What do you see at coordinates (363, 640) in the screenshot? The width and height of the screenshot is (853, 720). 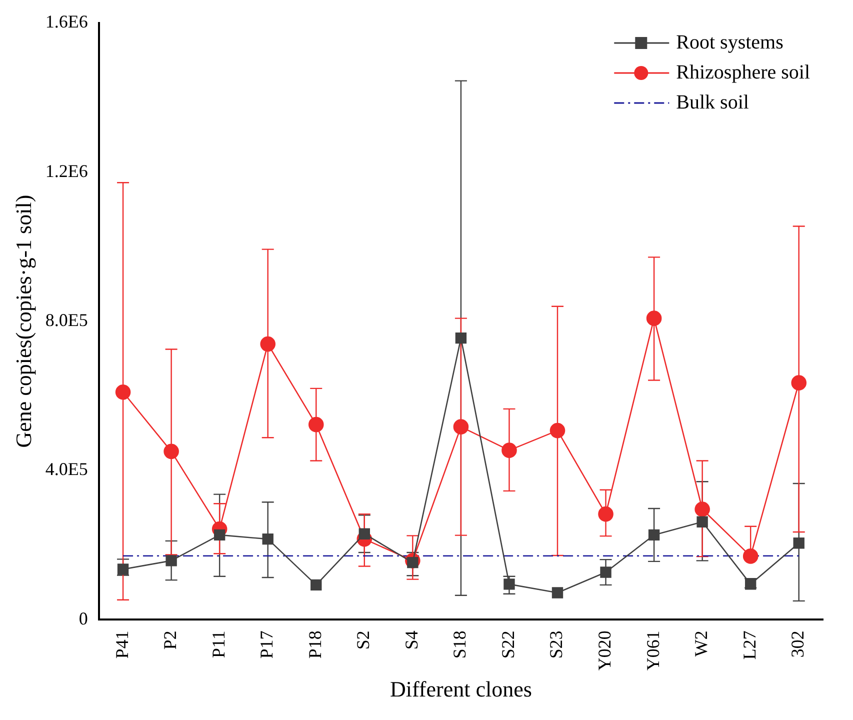 I see `x-tick-label: S2` at bounding box center [363, 640].